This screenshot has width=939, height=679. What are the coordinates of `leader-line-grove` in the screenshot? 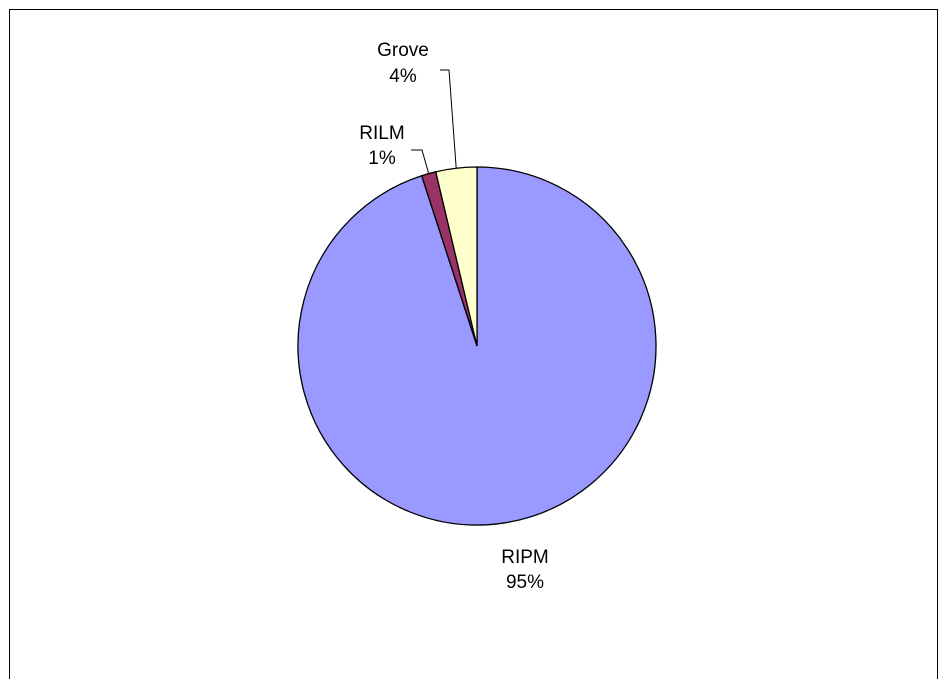 It's located at (448, 119).